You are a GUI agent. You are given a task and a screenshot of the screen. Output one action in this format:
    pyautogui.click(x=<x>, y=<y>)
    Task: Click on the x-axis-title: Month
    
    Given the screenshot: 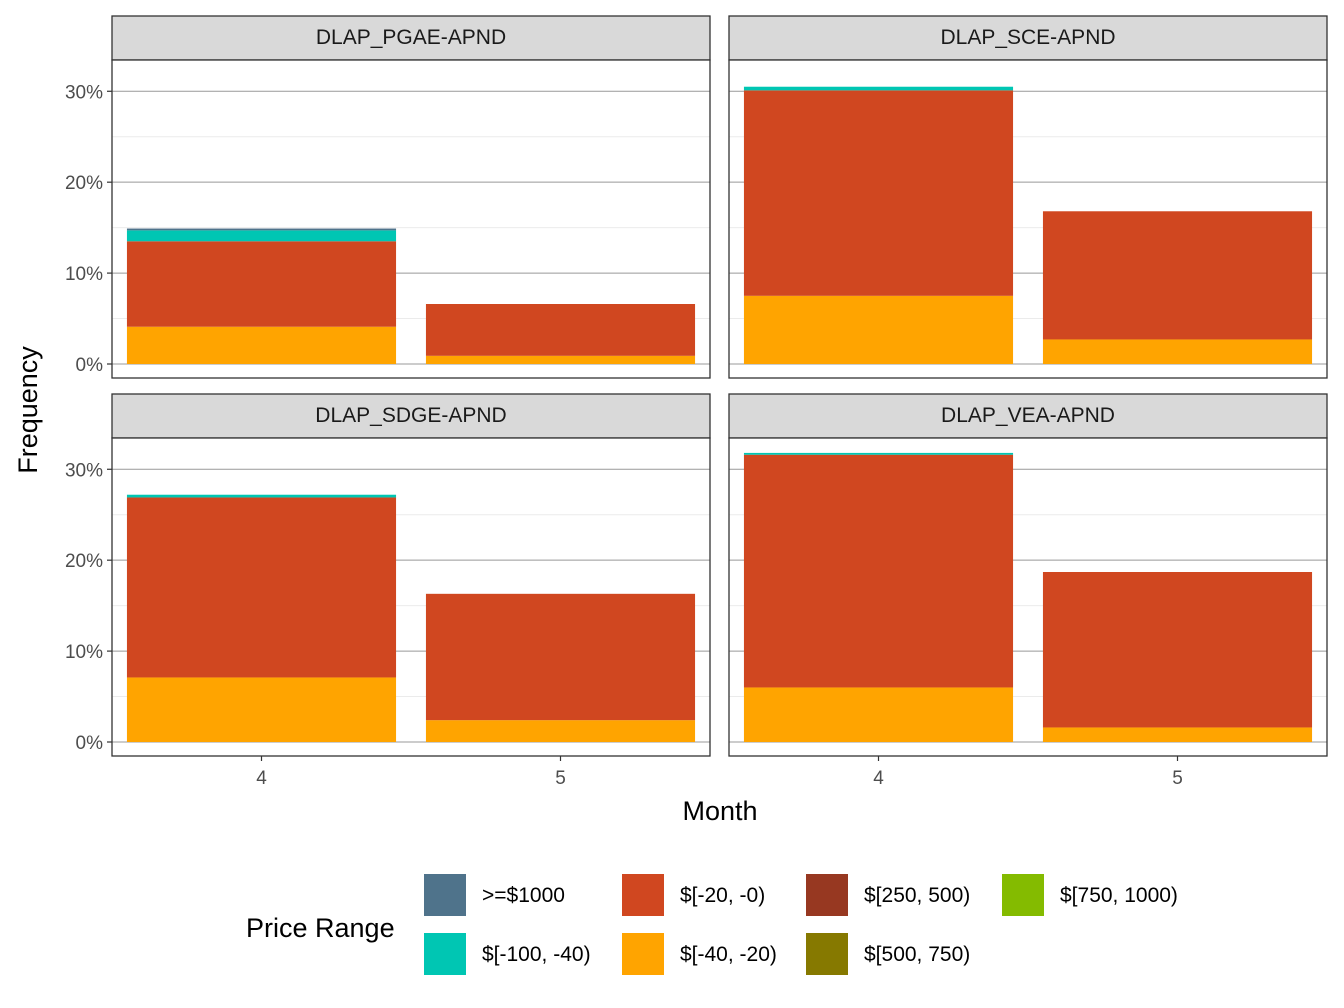 What is the action you would take?
    pyautogui.click(x=719, y=811)
    